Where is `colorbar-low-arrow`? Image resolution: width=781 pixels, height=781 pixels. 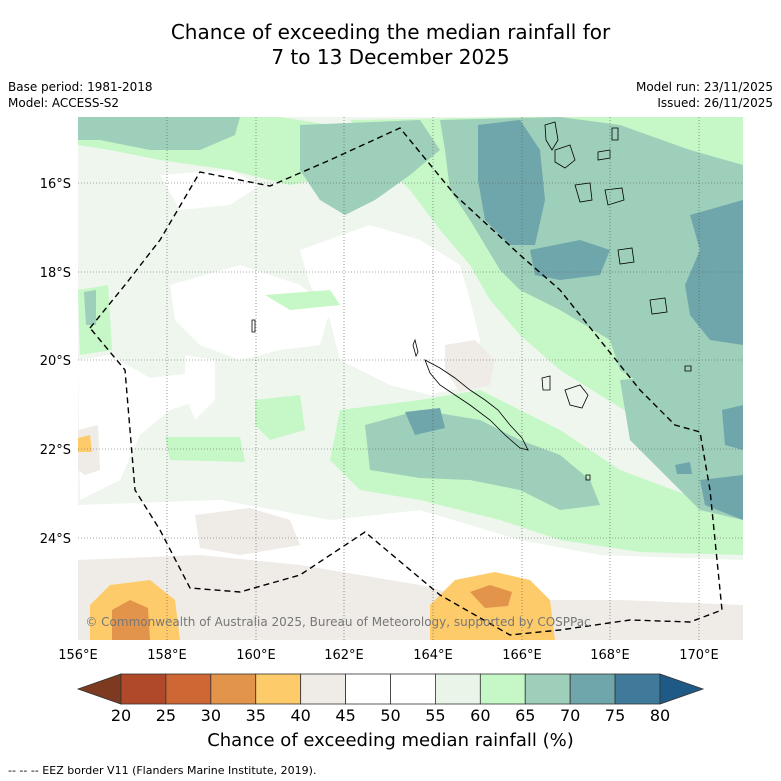
colorbar-low-arrow is located at coordinates (99, 689).